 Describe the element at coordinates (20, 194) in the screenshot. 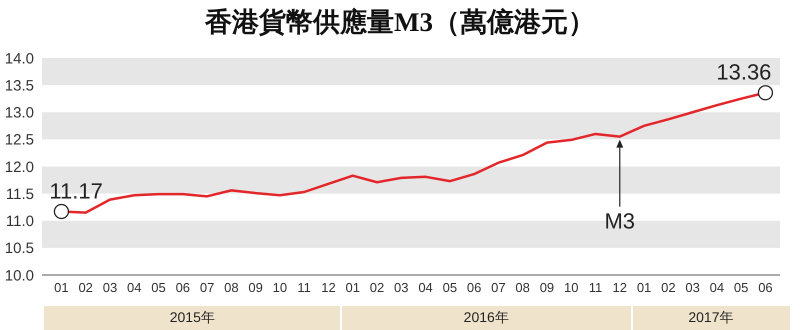

I see `y-tick-label: 11.5` at that location.